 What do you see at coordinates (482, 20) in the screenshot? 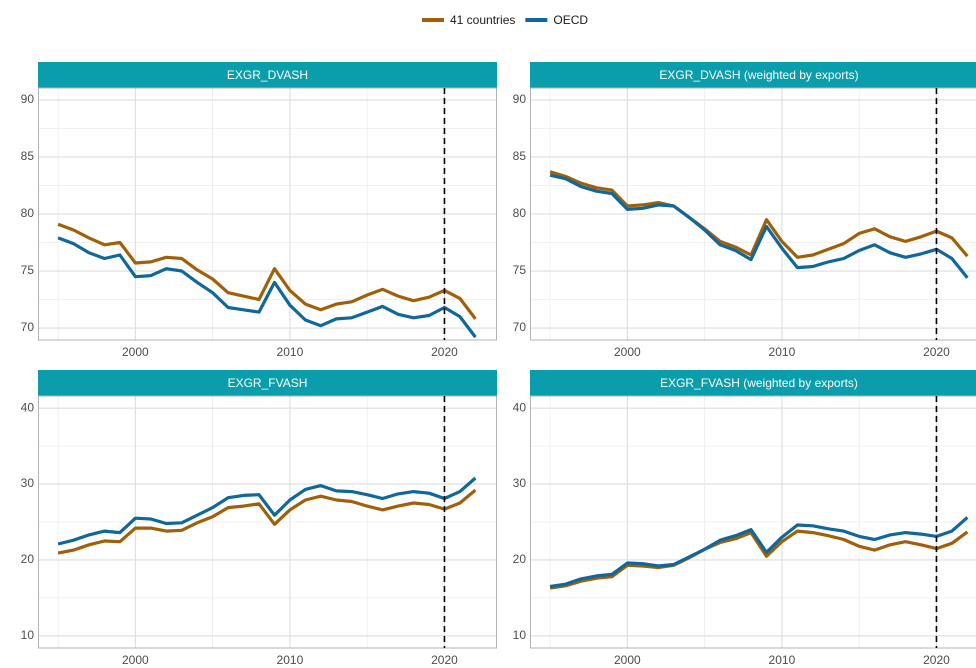
I see `legend-label: 41 countries` at bounding box center [482, 20].